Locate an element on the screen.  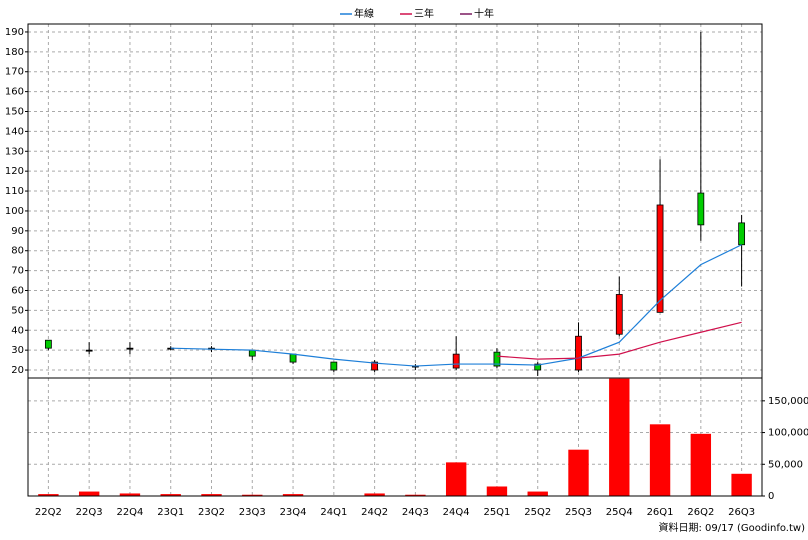
y-tick-label: 50 is located at coordinates (17, 310).